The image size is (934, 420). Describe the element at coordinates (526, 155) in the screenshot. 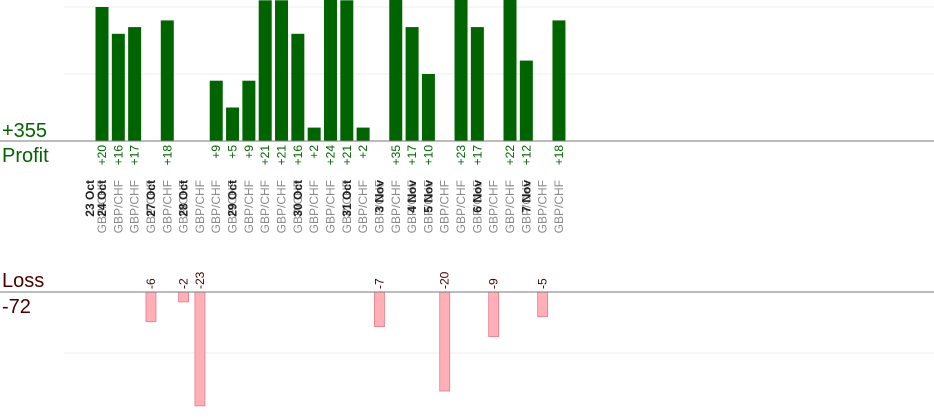

I see `profit-value-label: +12` at that location.